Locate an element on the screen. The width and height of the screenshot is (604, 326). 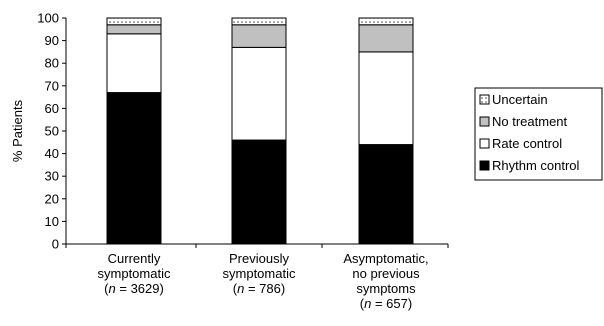
category-n-value: = 657) is located at coordinates (391, 303).